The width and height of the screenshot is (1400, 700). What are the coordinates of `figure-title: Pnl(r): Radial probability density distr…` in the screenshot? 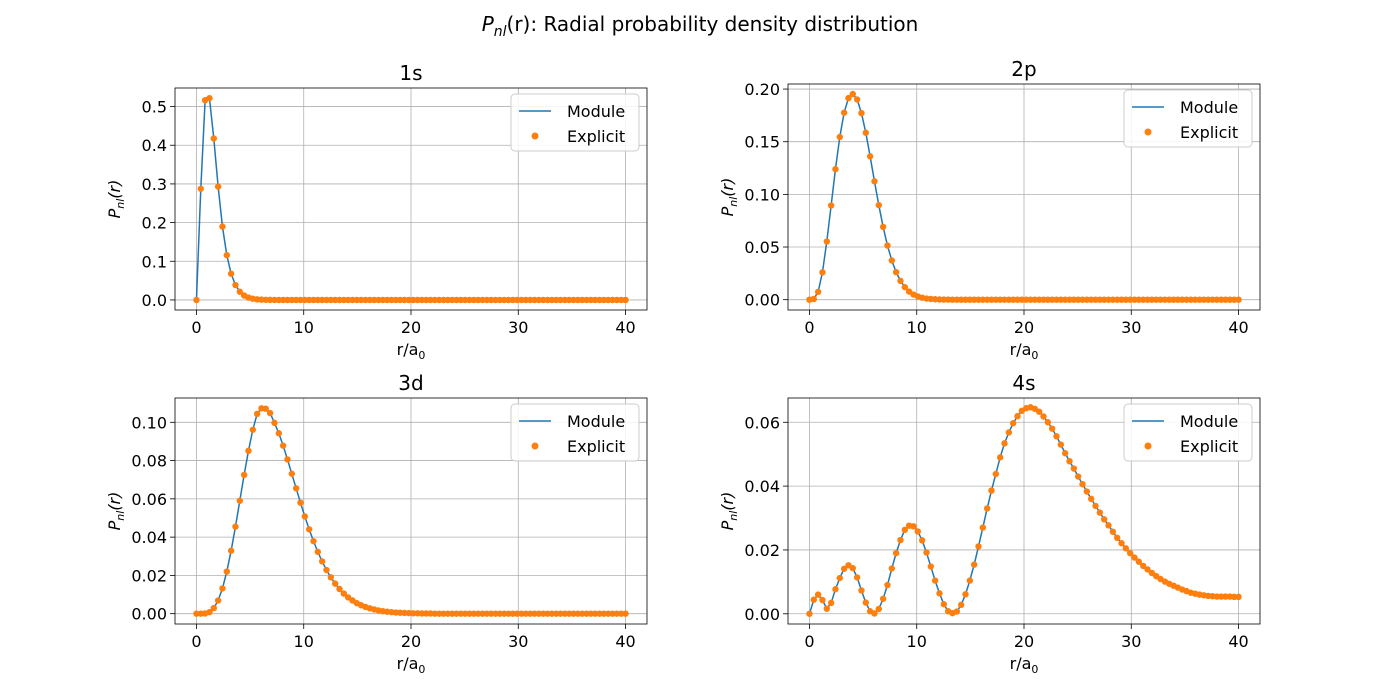 It's located at (700, 26).